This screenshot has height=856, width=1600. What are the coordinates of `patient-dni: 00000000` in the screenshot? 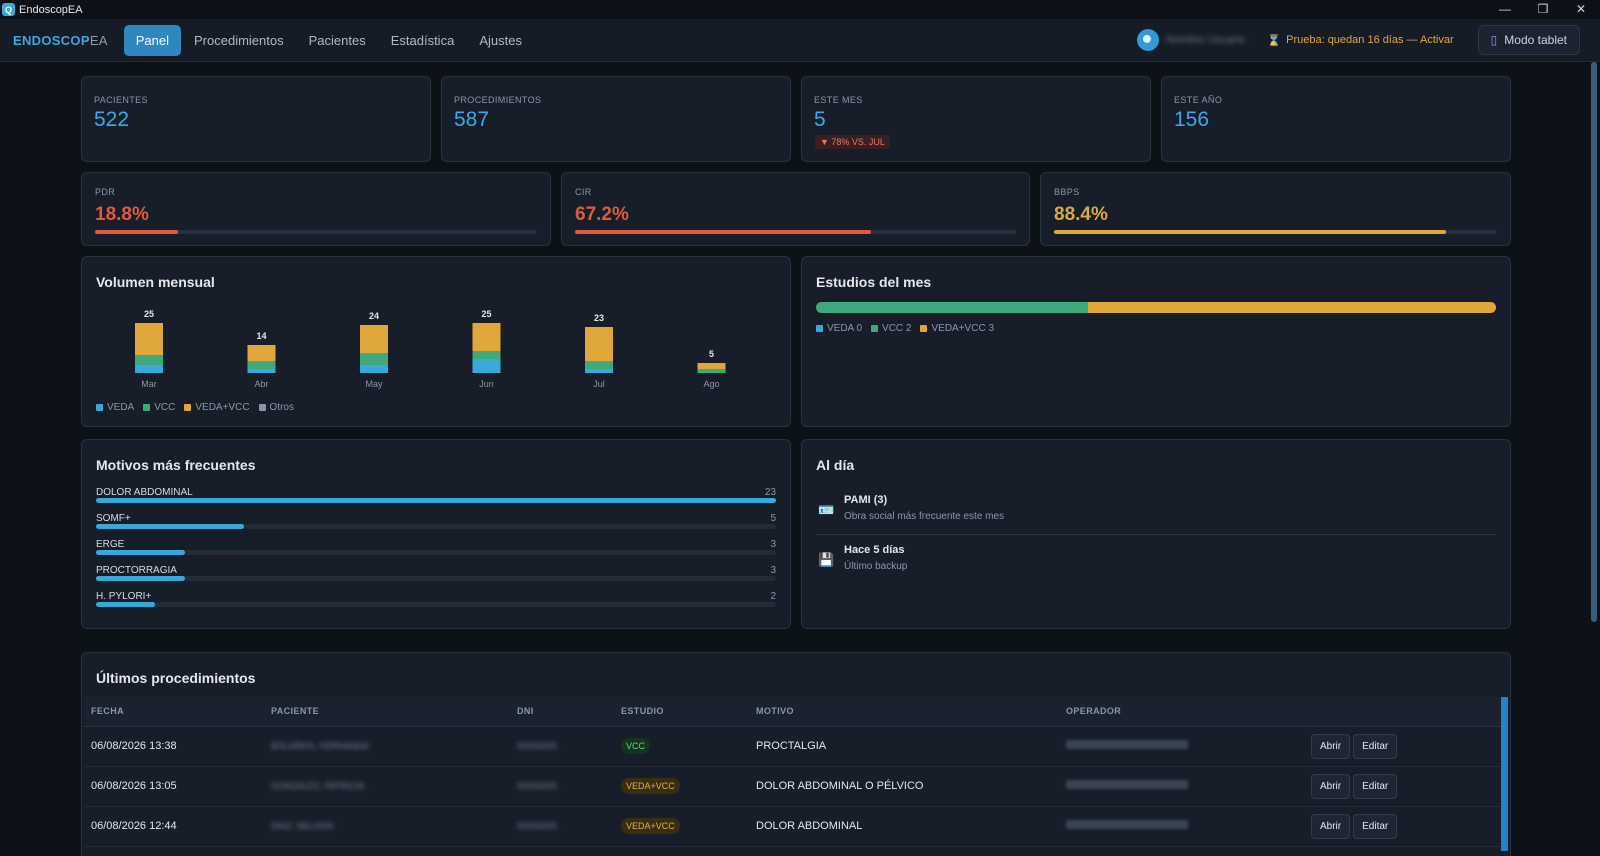 It's located at (537, 786).